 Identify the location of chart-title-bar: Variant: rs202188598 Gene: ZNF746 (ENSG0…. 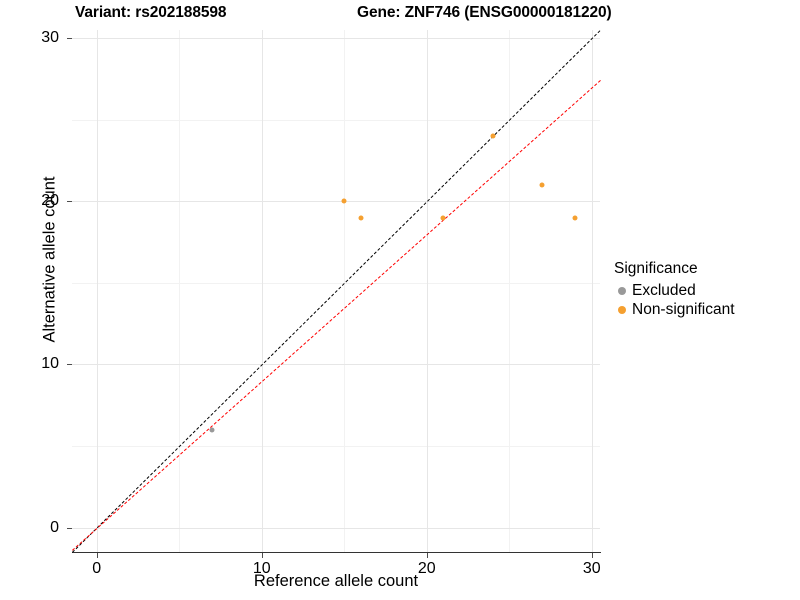
(400, 14).